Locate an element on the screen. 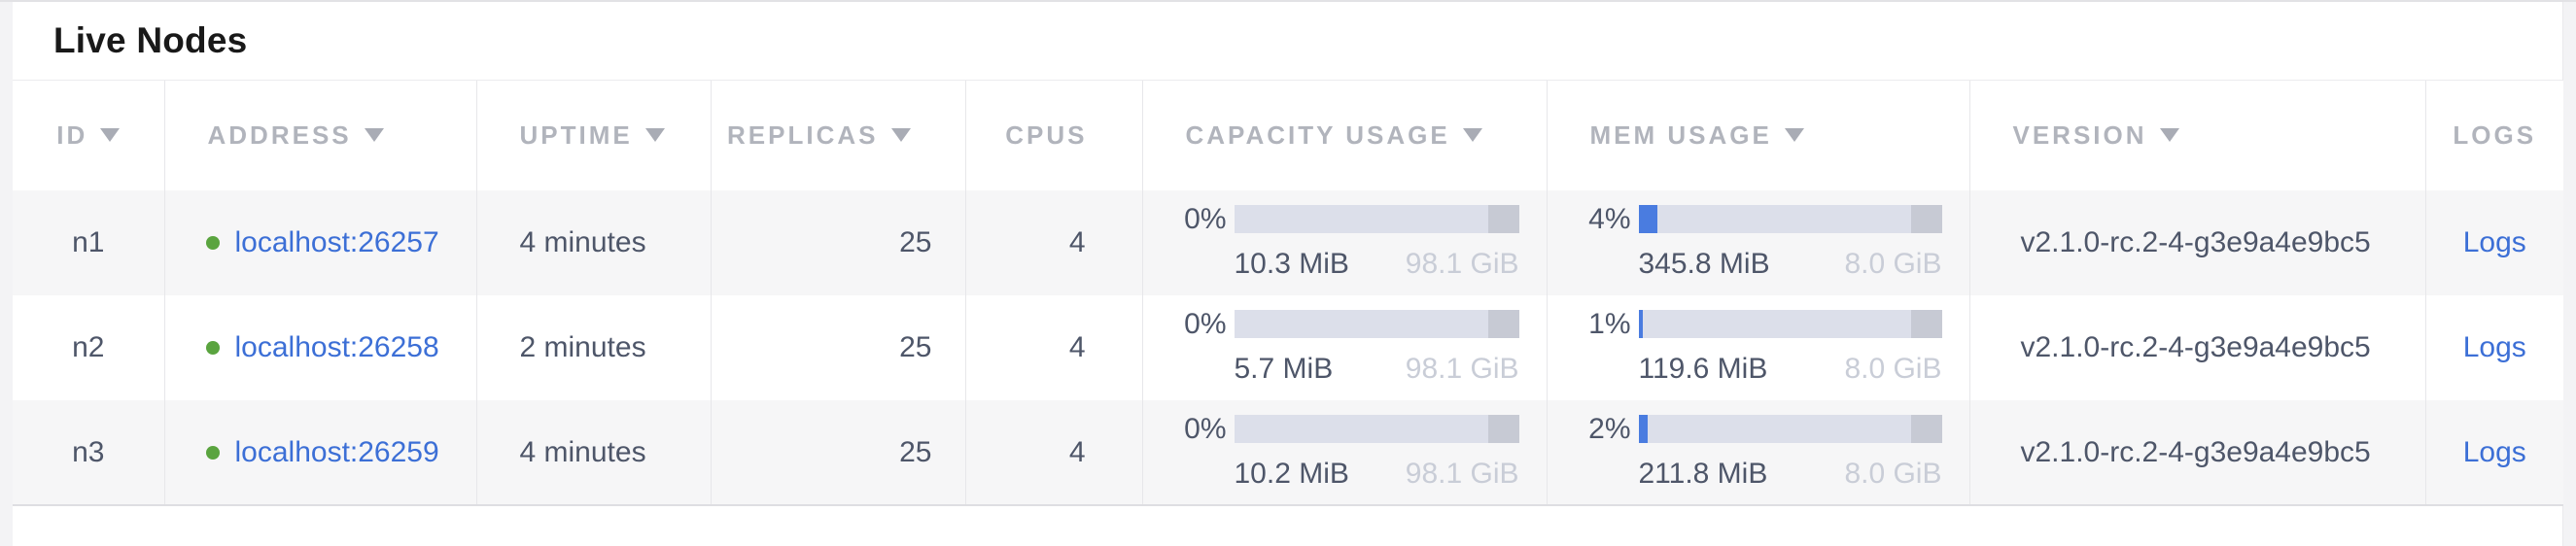 The height and width of the screenshot is (546, 2576). mem-usage-meter: 2% 211.8 MiB 8.0 GiB is located at coordinates (1758, 451).